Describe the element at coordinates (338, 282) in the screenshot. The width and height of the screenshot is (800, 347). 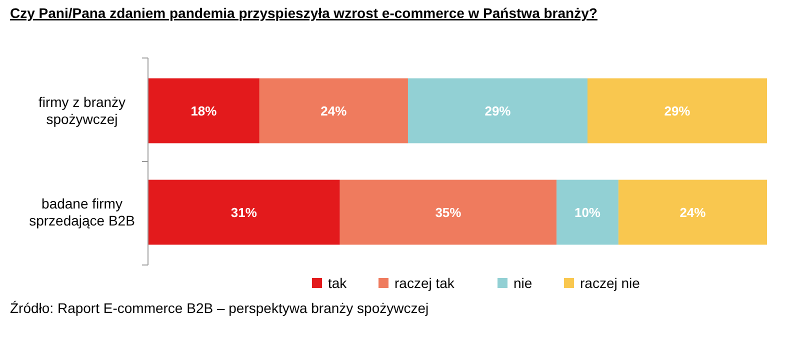
I see `legend-label: tak` at that location.